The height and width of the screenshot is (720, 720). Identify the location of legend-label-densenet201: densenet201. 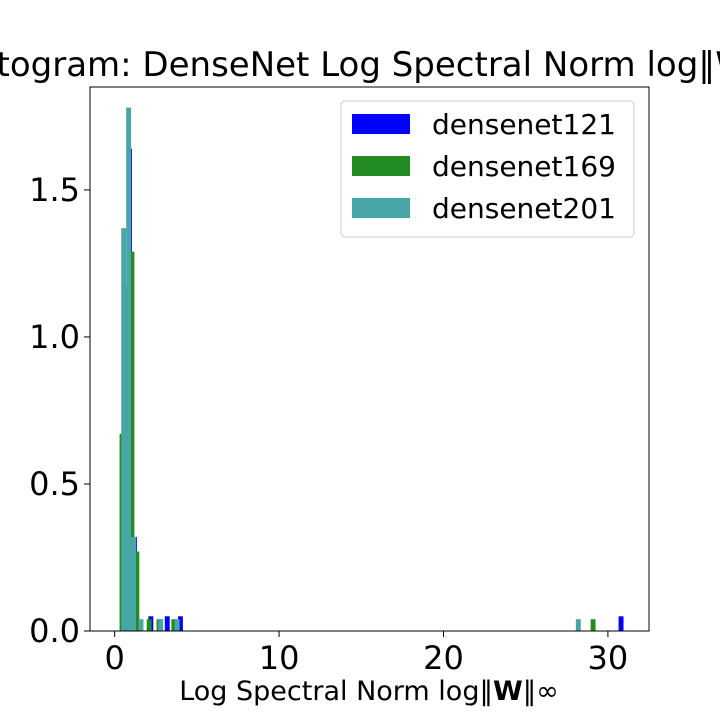
(524, 208).